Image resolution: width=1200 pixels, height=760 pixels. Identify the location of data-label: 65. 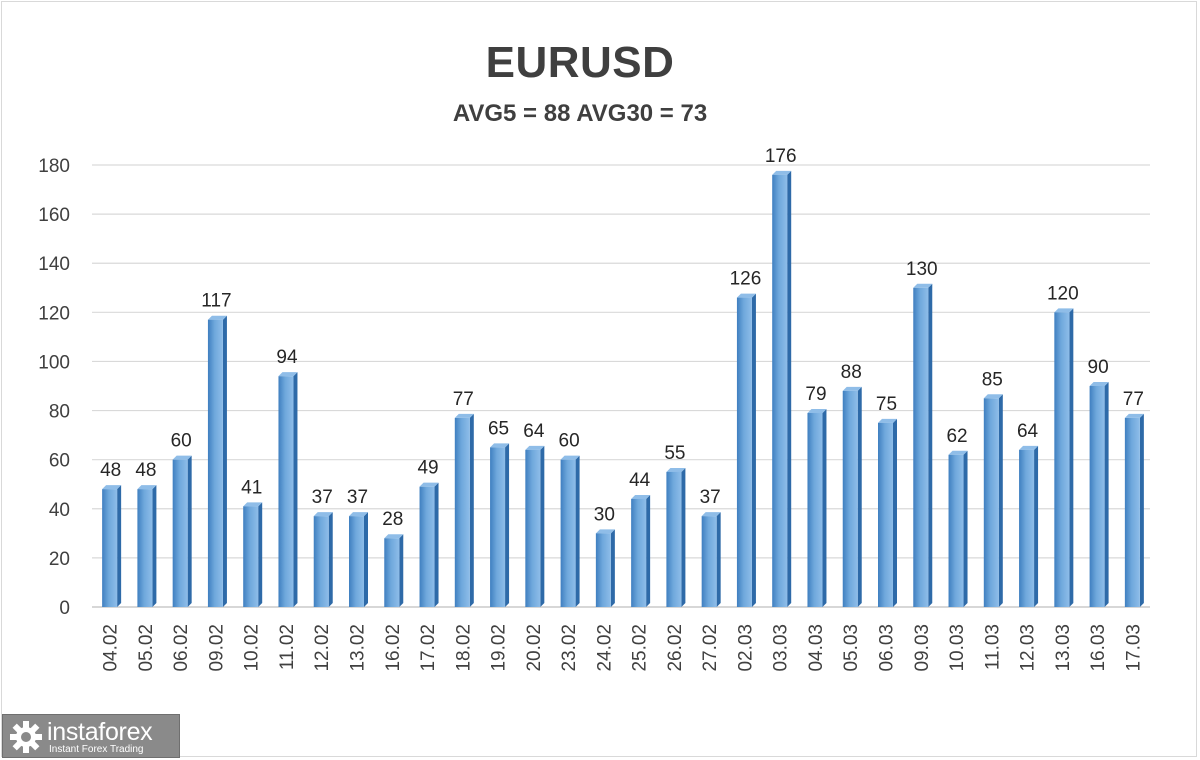
(498, 428).